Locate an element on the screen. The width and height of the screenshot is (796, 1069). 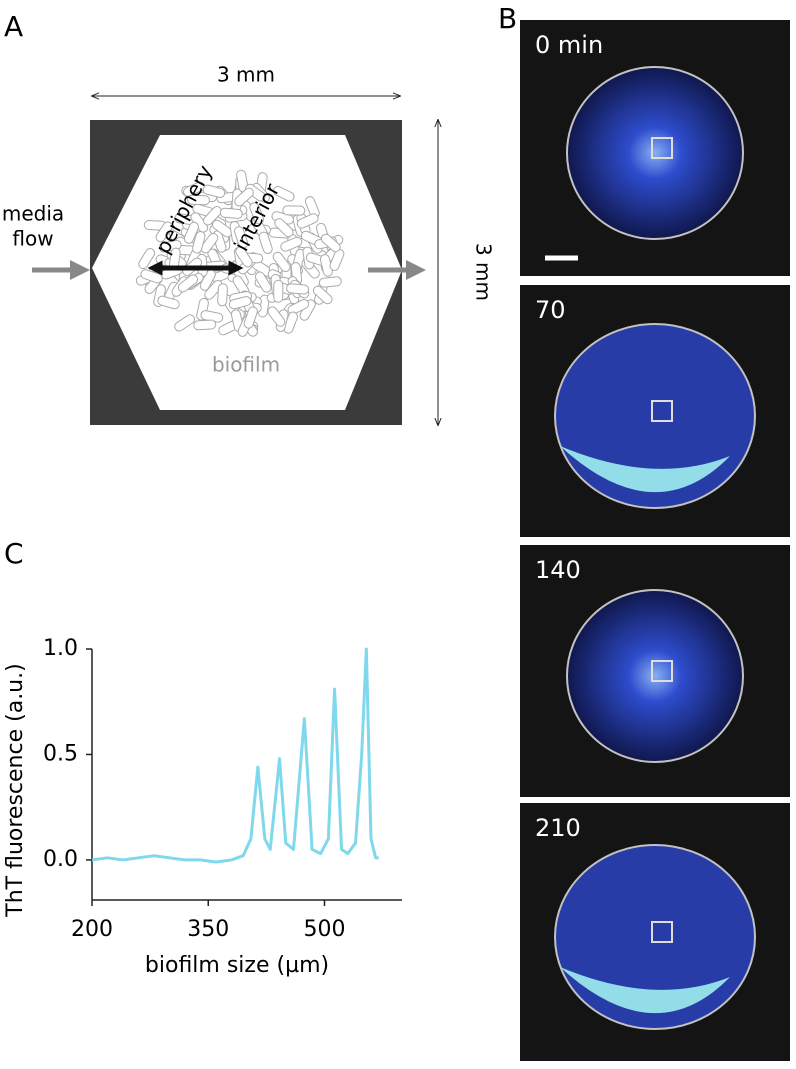
time-label: 0 min is located at coordinates (569, 45).